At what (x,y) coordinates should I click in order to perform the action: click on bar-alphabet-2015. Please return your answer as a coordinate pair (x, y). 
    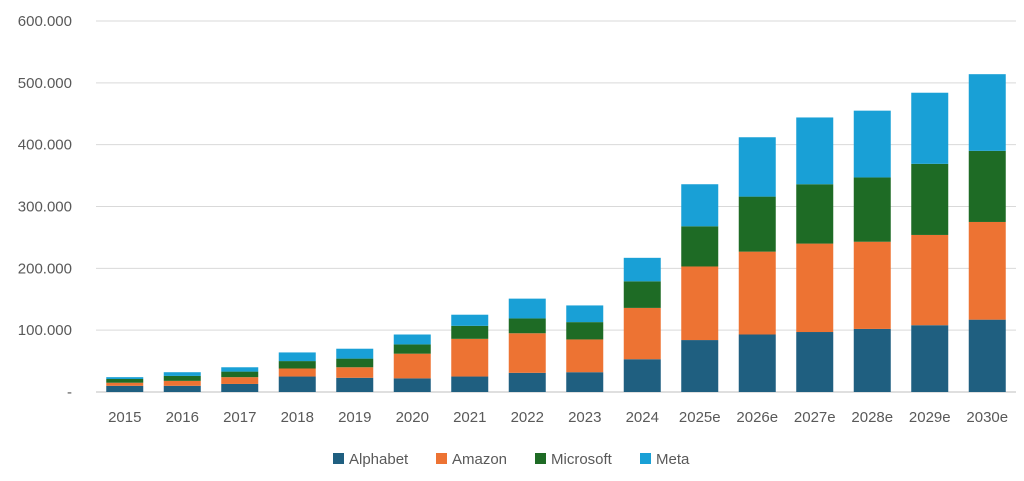
    Looking at the image, I should click on (125, 388).